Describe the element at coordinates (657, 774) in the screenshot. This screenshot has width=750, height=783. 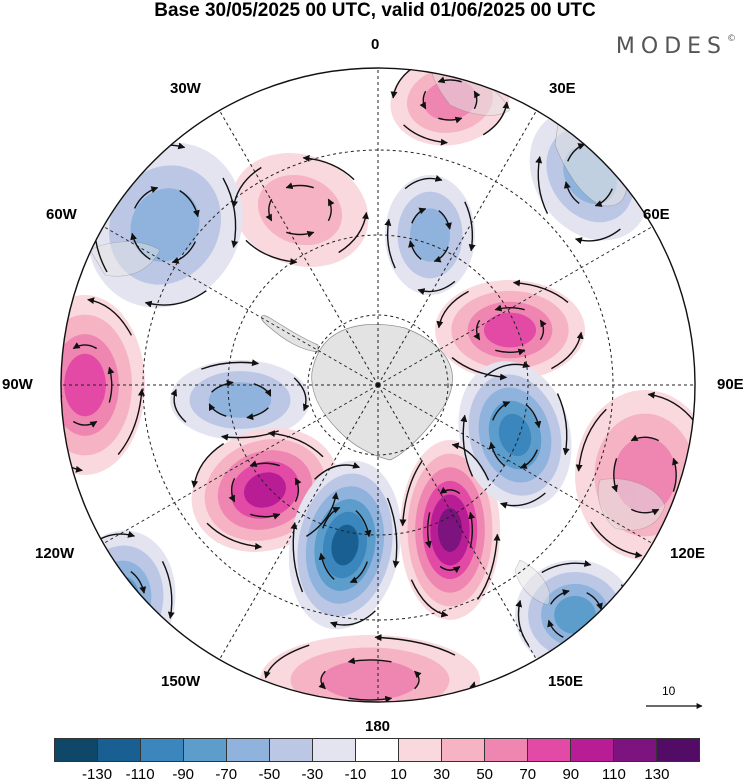
I see `colorbar-tick-label: 130` at that location.